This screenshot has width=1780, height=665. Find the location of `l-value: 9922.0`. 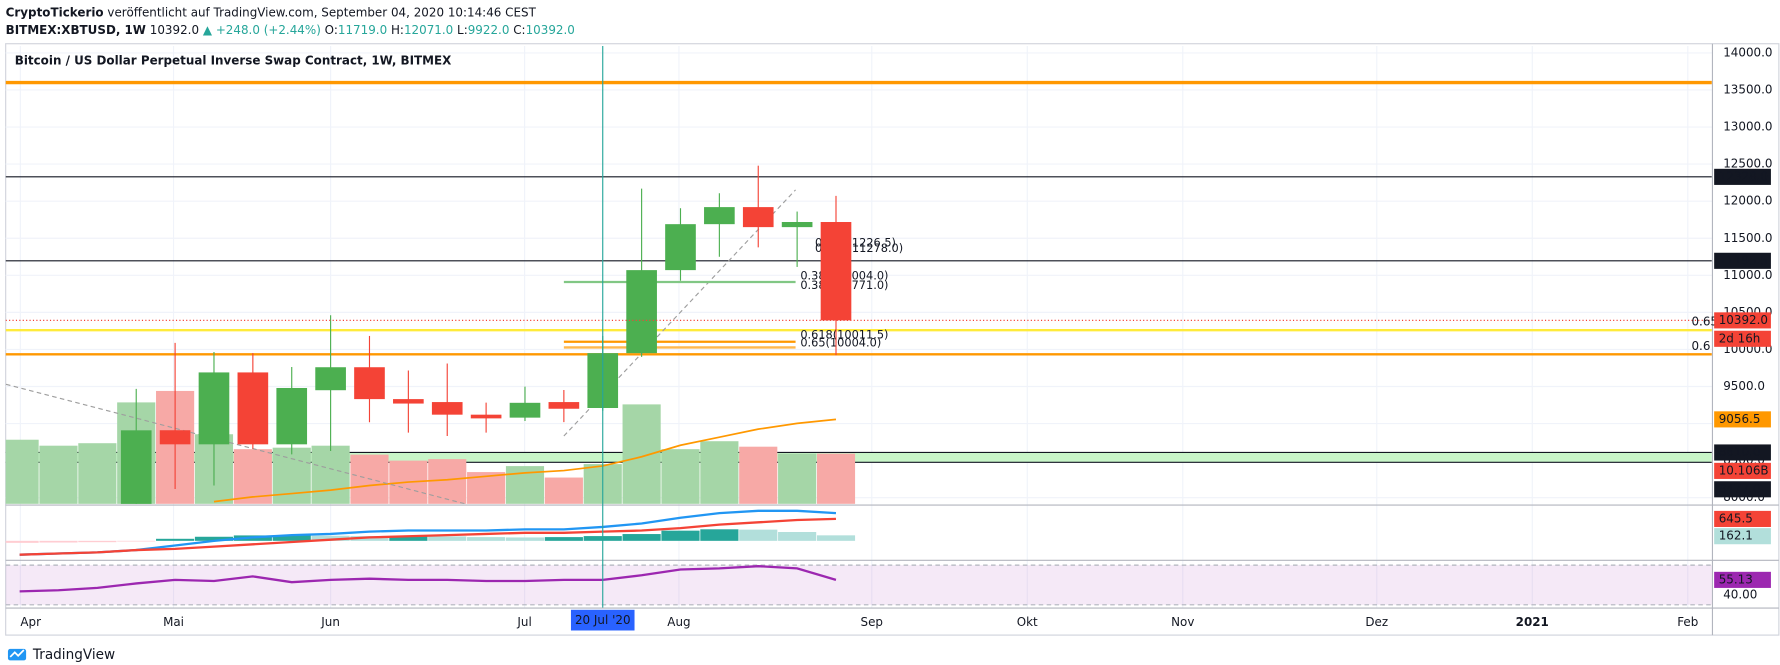

l-value: 9922.0 is located at coordinates (489, 29).